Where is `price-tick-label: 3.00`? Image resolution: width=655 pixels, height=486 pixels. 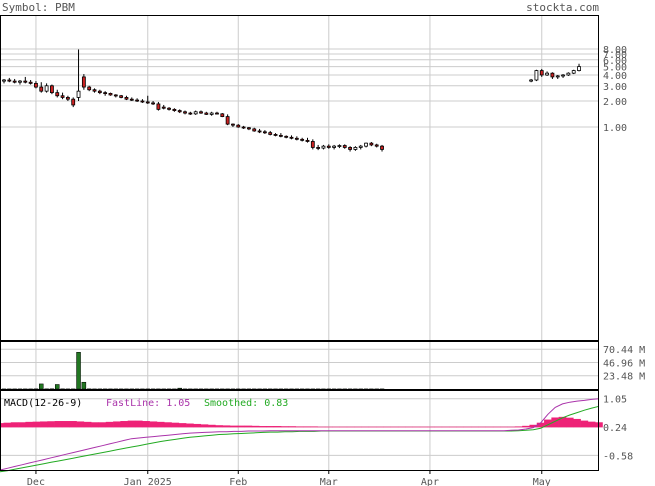
price-tick-label: 3.00 is located at coordinates (615, 87).